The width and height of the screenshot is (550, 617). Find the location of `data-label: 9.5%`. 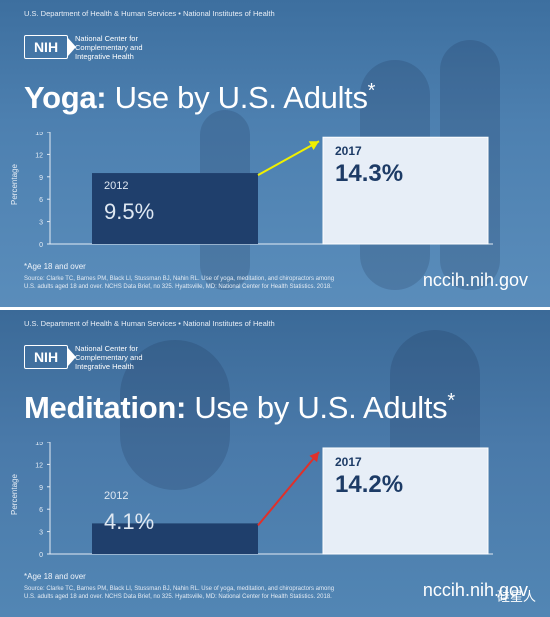

data-label: 9.5% is located at coordinates (129, 211).